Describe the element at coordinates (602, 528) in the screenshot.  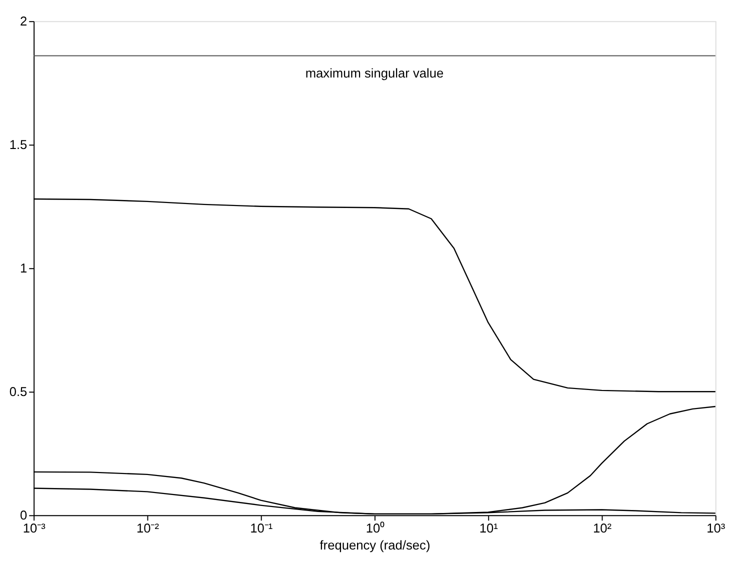
I see `x-tick-label: 10²` at that location.